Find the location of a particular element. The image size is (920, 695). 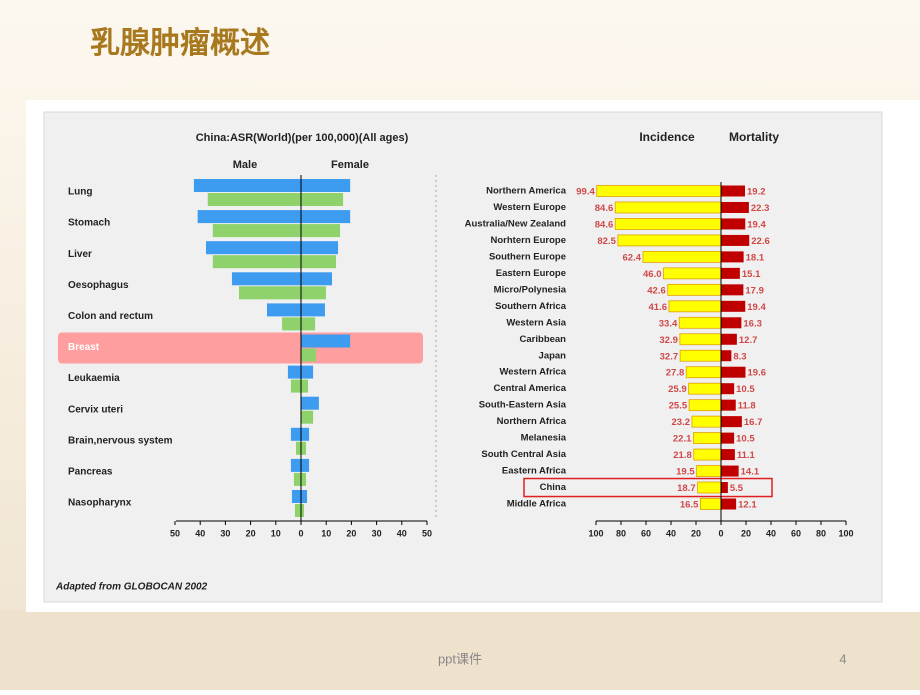

value-label: 5.5 is located at coordinates (737, 488).